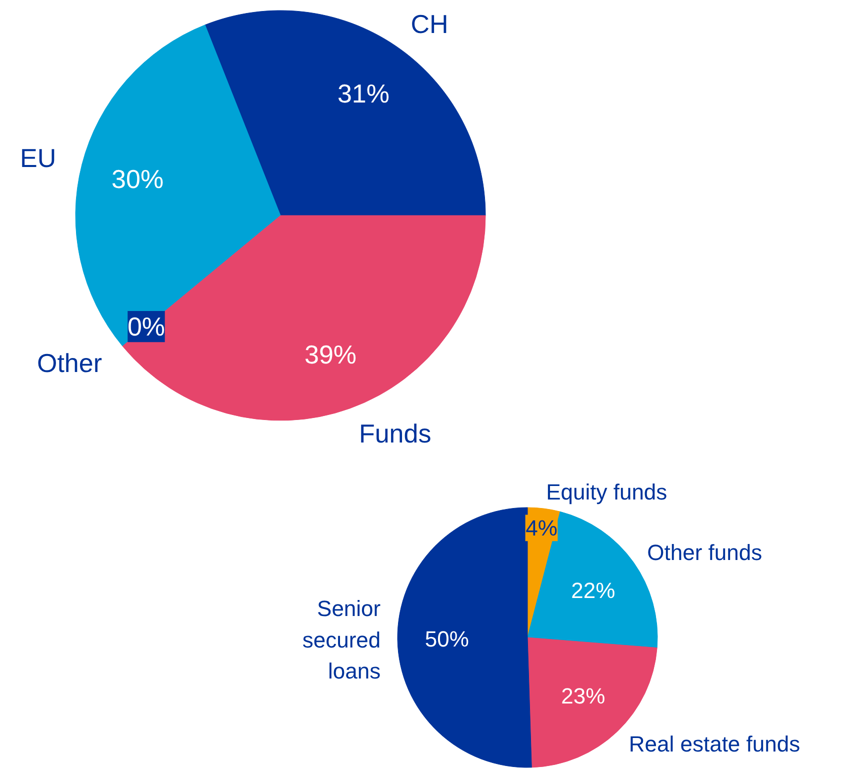 The width and height of the screenshot is (851, 772). What do you see at coordinates (704, 552) in the screenshot?
I see `slice-label: Other funds` at bounding box center [704, 552].